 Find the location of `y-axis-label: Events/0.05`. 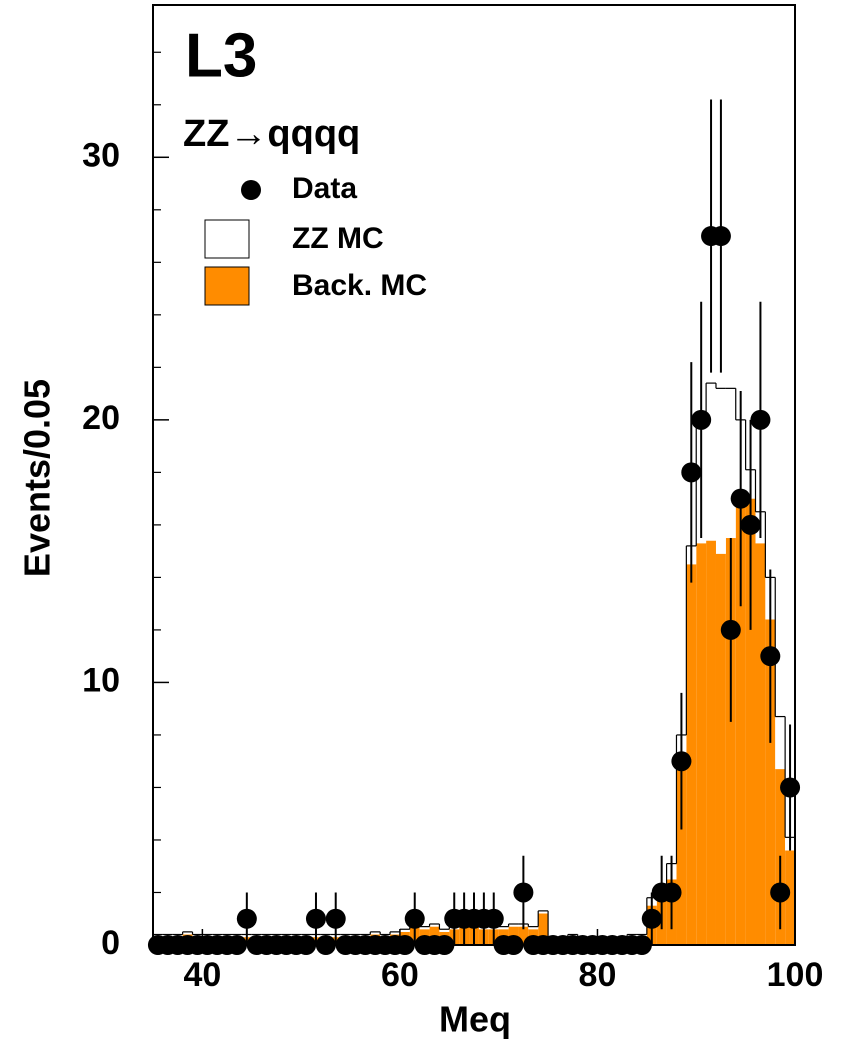

y-axis-label: Events/0.05 is located at coordinates (37, 478).